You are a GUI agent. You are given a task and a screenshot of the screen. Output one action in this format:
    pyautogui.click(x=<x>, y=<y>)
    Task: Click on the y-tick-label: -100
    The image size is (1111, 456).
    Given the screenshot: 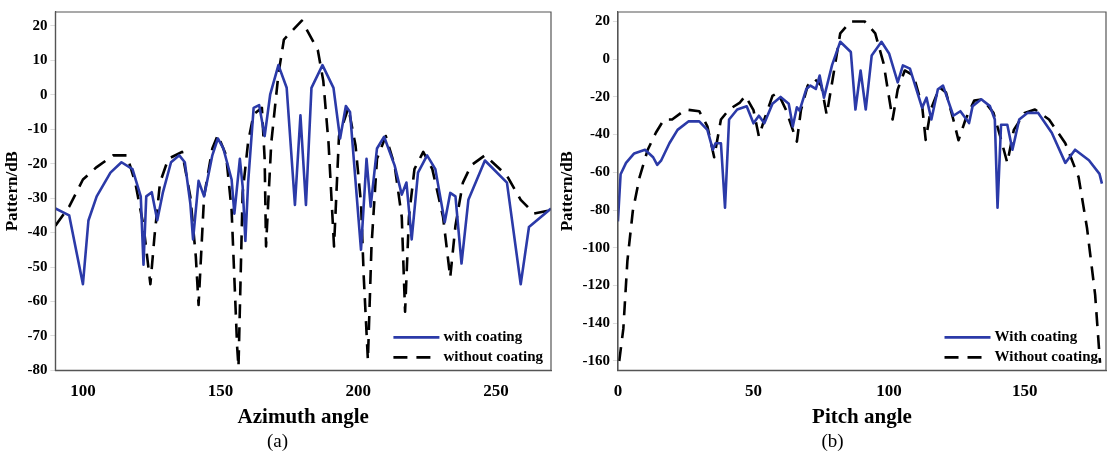 What is the action you would take?
    pyautogui.click(x=596, y=246)
    